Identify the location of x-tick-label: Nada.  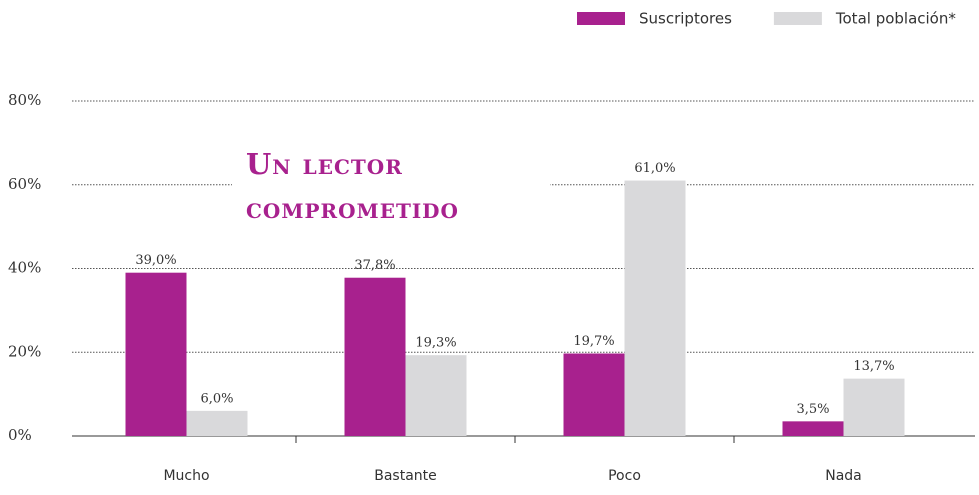
(843, 476).